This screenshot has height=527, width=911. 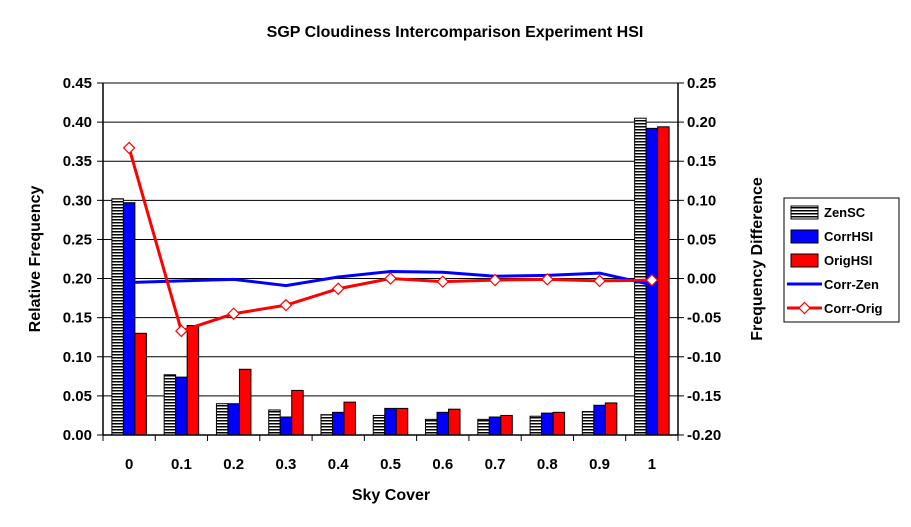 I want to click on y-tick-label: 0.20, so click(x=77, y=279).